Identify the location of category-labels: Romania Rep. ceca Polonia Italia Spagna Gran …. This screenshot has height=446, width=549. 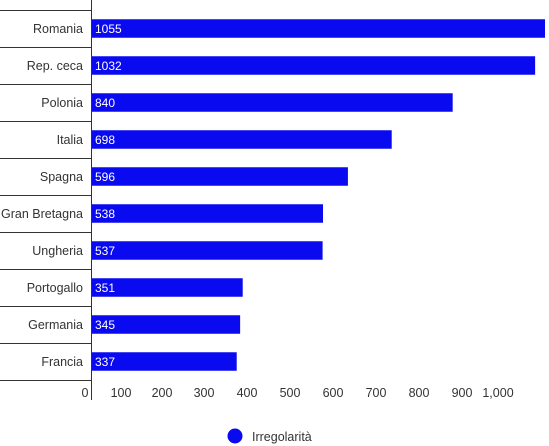
(42, 195).